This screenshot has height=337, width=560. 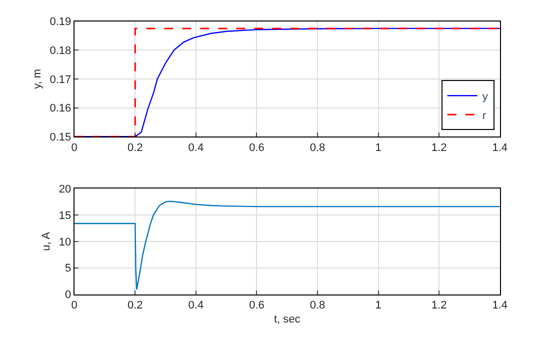 I want to click on y-tick-label: 0.18, so click(x=61, y=50).